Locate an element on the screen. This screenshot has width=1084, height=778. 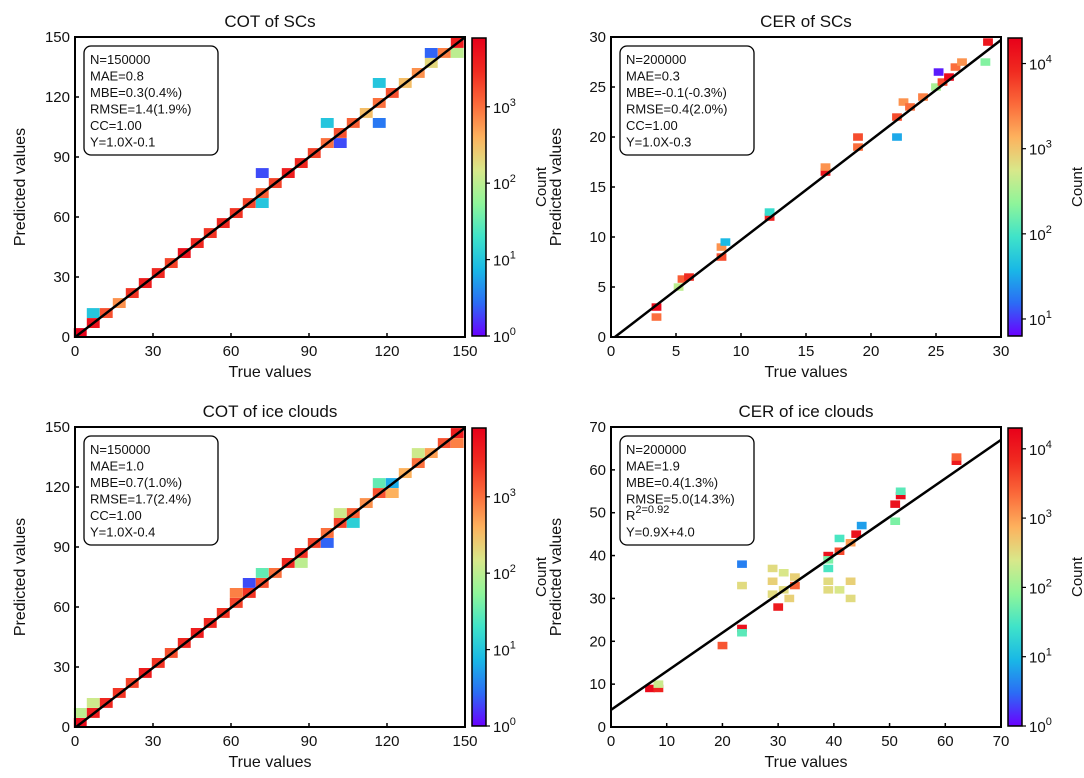
stats-line: N=150000 is located at coordinates (120, 449).